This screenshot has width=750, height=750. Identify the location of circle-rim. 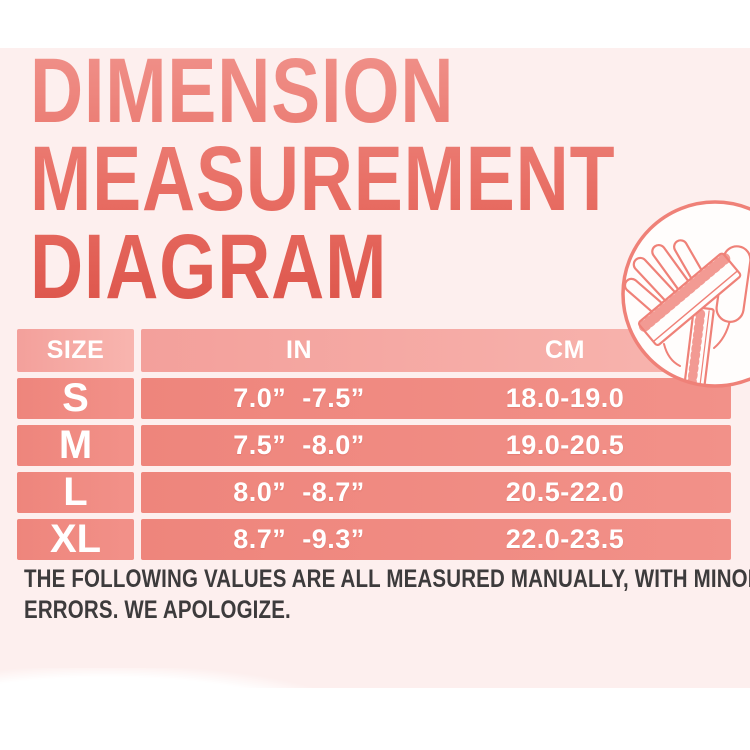
(685, 294).